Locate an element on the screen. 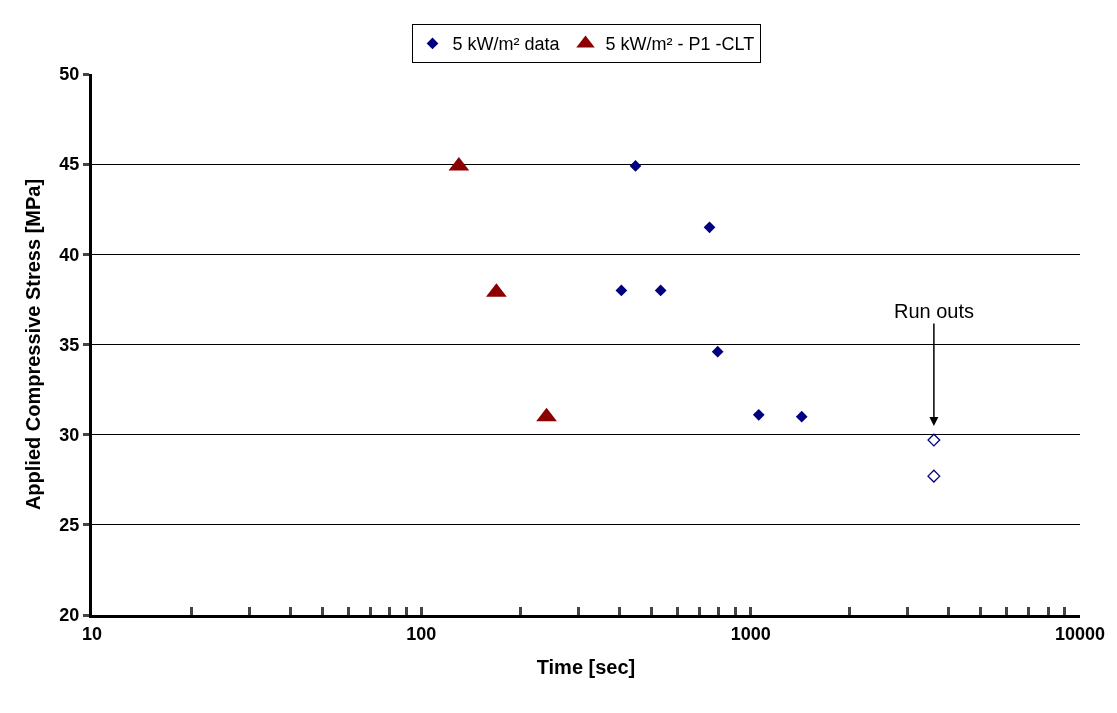 The width and height of the screenshot is (1117, 713). x-tick-label: 100 is located at coordinates (421, 633).